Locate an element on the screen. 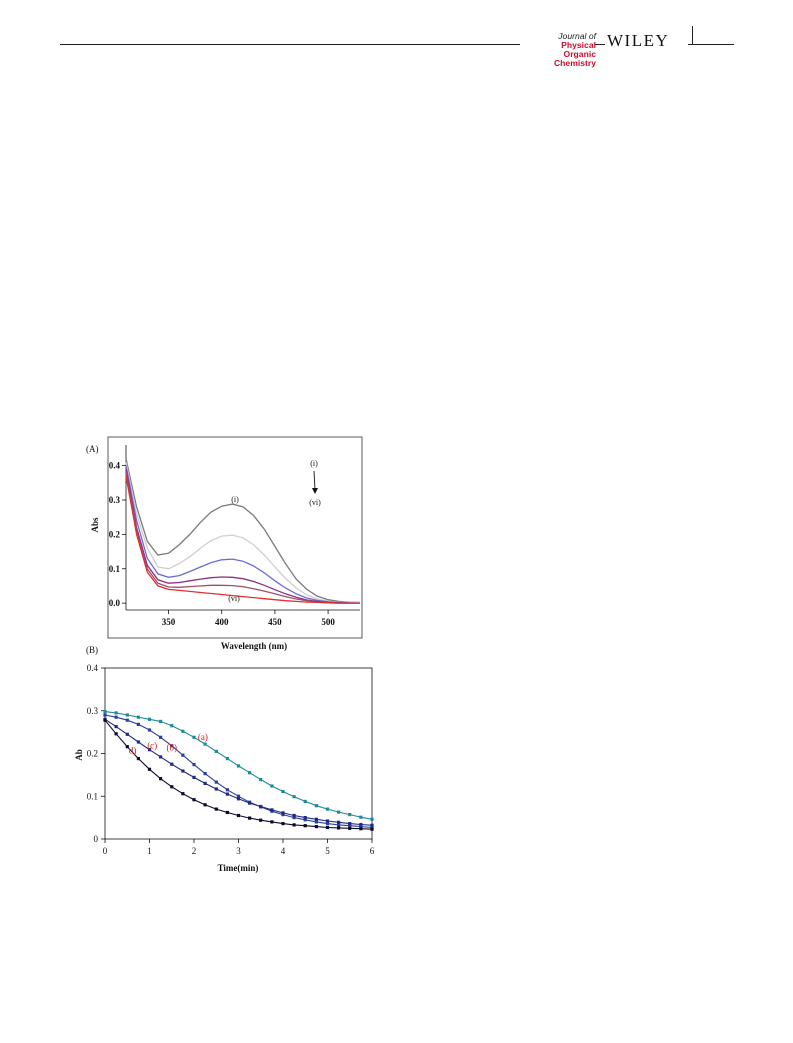 The height and width of the screenshot is (1043, 793). panel-b-curve-label: (b) is located at coordinates (172, 748).